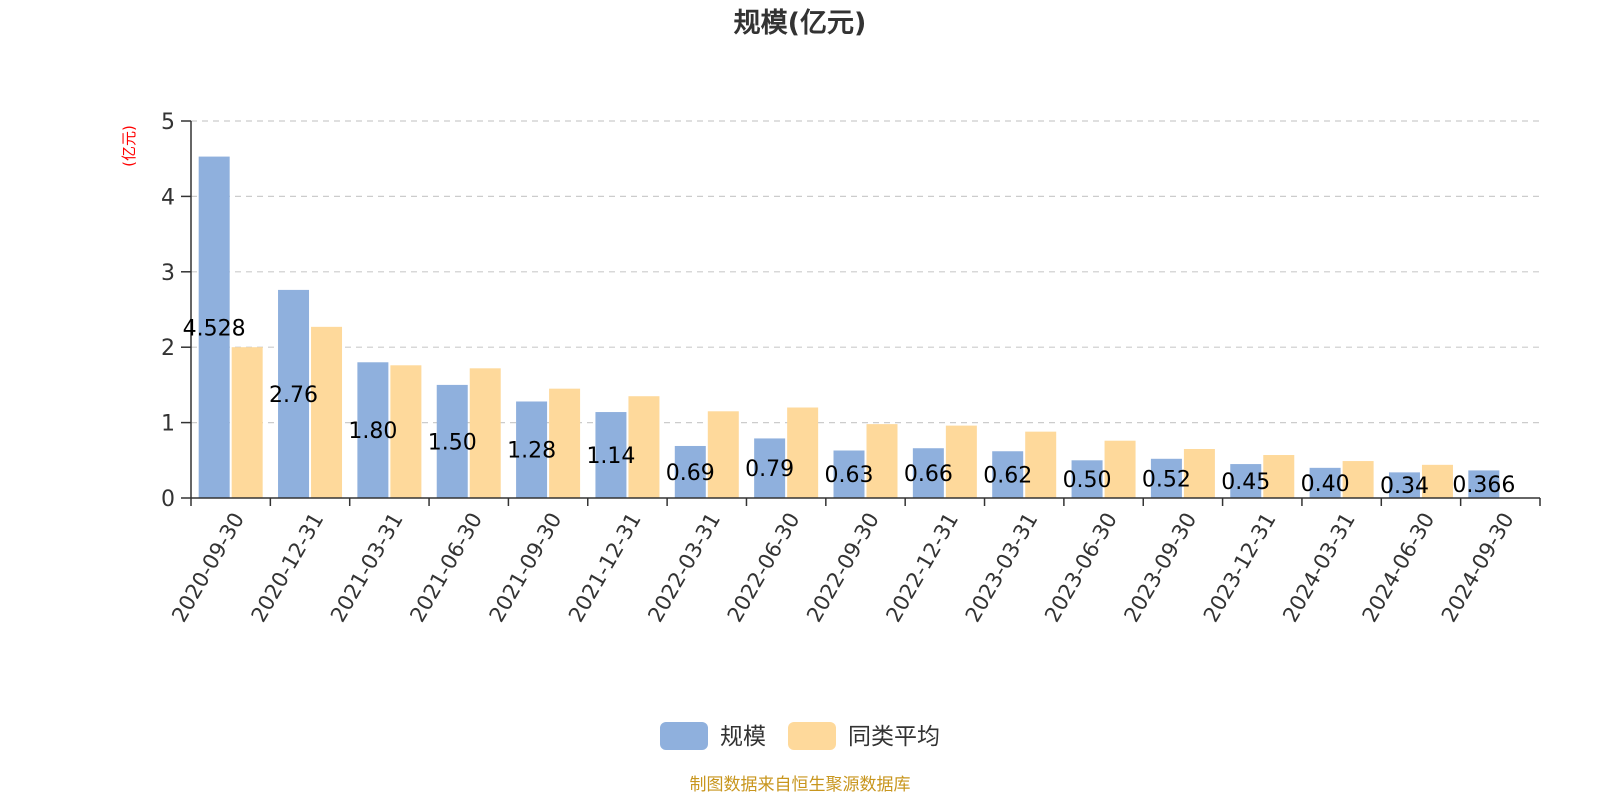  What do you see at coordinates (800, 23) in the screenshot?
I see `chart-title: 规模(亿元)` at bounding box center [800, 23].